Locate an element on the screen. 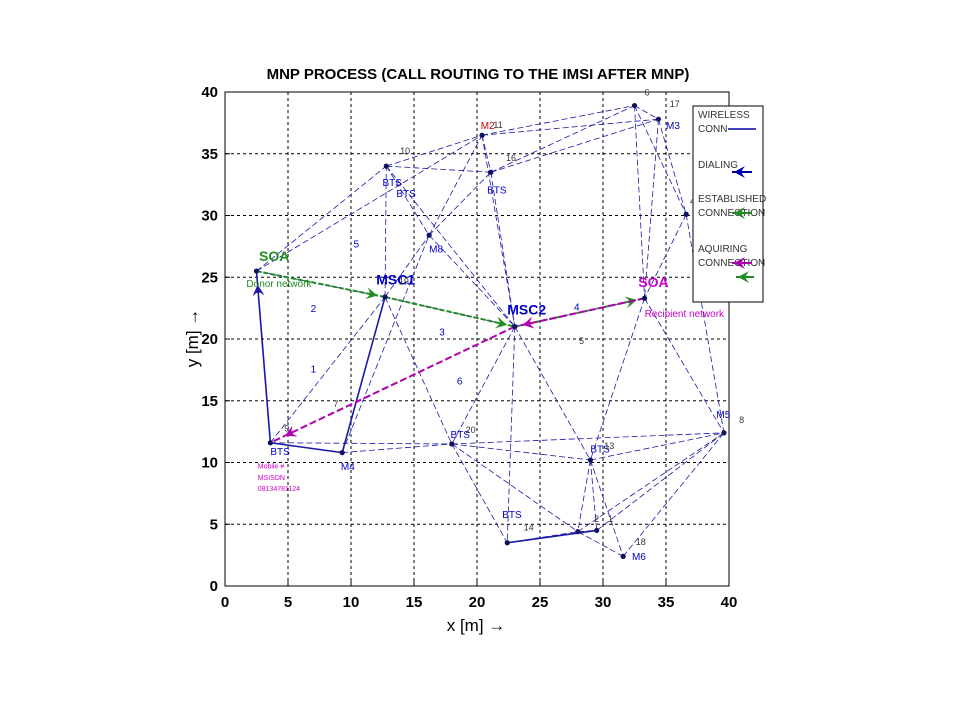 The width and height of the screenshot is (960, 720). node-label: M5 is located at coordinates (723, 415).